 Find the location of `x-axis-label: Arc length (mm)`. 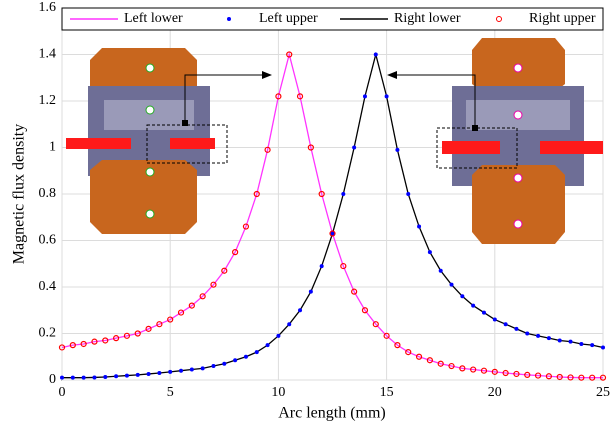

x-axis-label: Arc length (mm) is located at coordinates (332, 413).